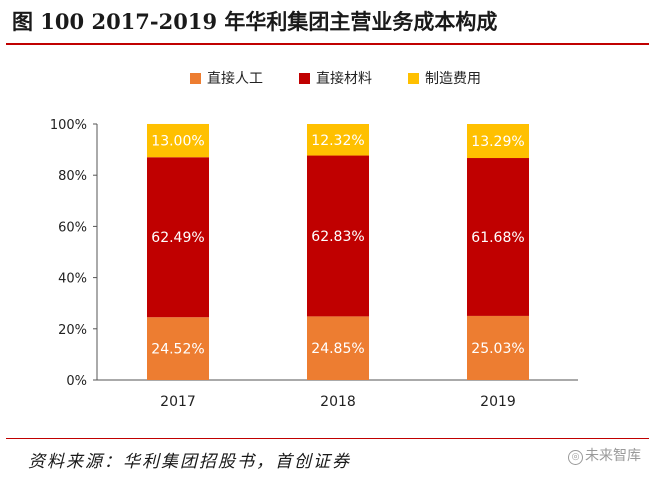  I want to click on data-label: 13.29%, so click(497, 142).